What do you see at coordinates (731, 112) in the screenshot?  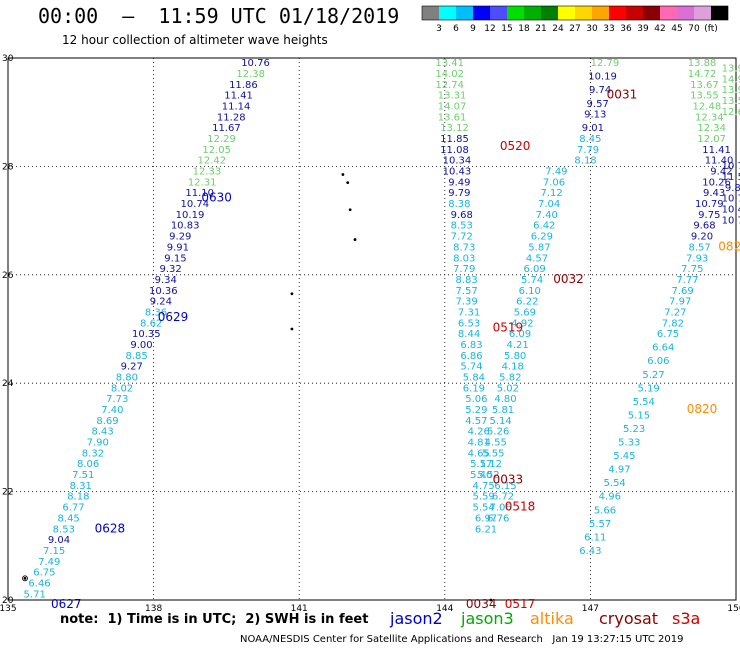 I see `wave-height-value: 12.64` at bounding box center [731, 112].